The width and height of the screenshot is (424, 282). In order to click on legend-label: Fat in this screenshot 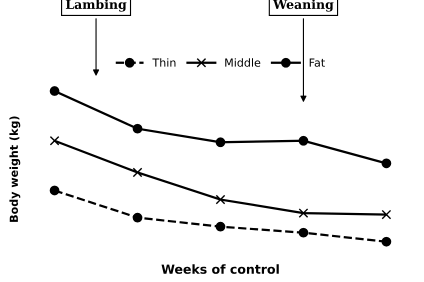, I will do `click(317, 62)`.